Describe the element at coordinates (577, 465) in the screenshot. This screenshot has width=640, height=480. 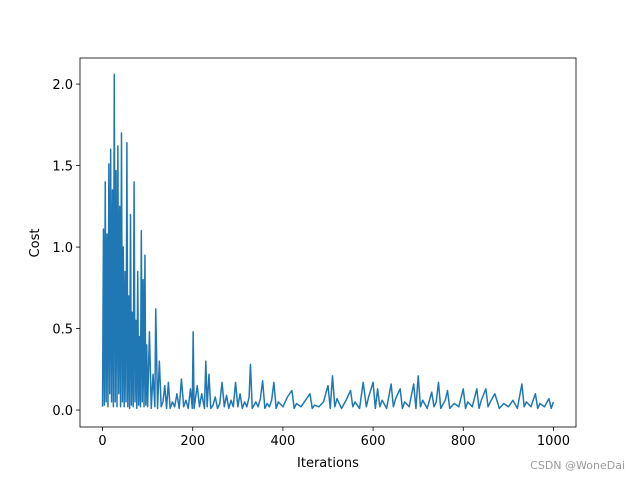
I see `watermark: CSDN @WoneDai` at that location.